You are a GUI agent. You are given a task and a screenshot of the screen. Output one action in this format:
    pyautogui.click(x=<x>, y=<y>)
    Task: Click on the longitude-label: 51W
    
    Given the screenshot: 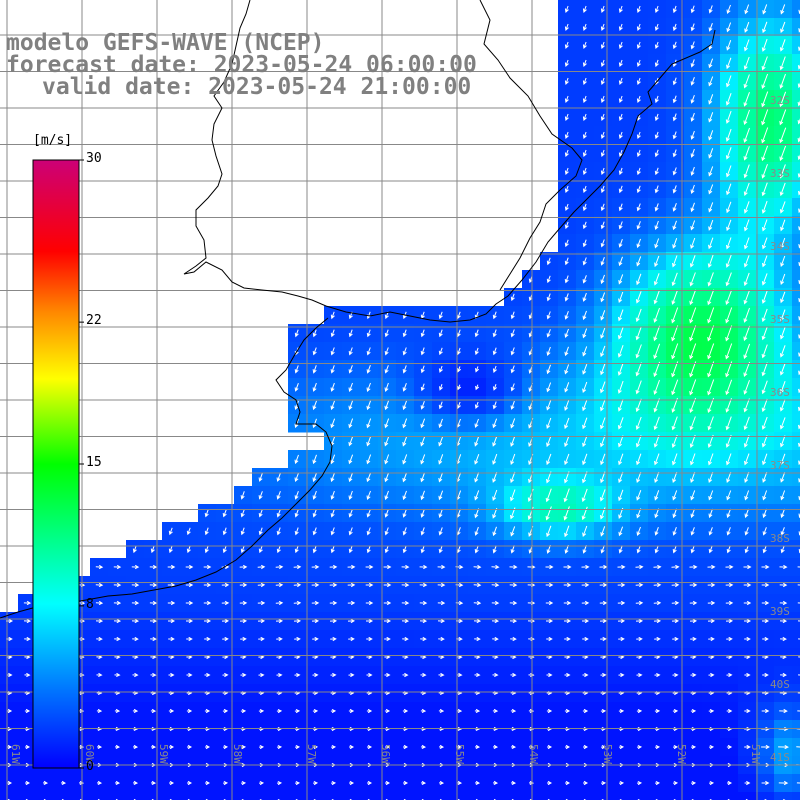 What is the action you would take?
    pyautogui.click(x=755, y=754)
    